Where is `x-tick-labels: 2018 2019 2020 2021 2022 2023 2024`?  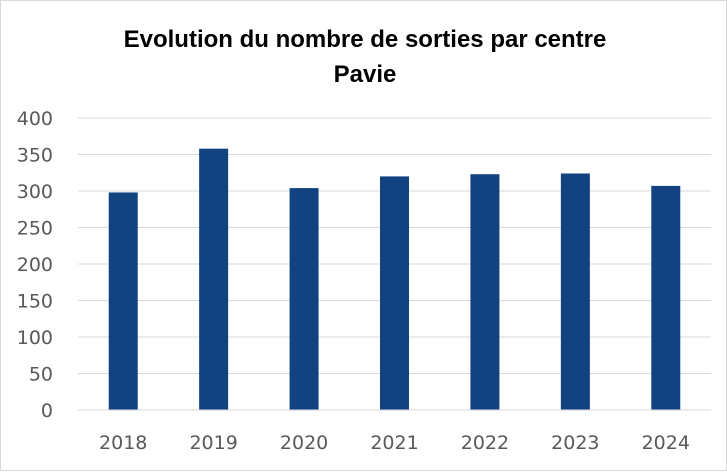 x-tick-labels: 2018 2019 2020 2021 2022 2023 2024 is located at coordinates (394, 443).